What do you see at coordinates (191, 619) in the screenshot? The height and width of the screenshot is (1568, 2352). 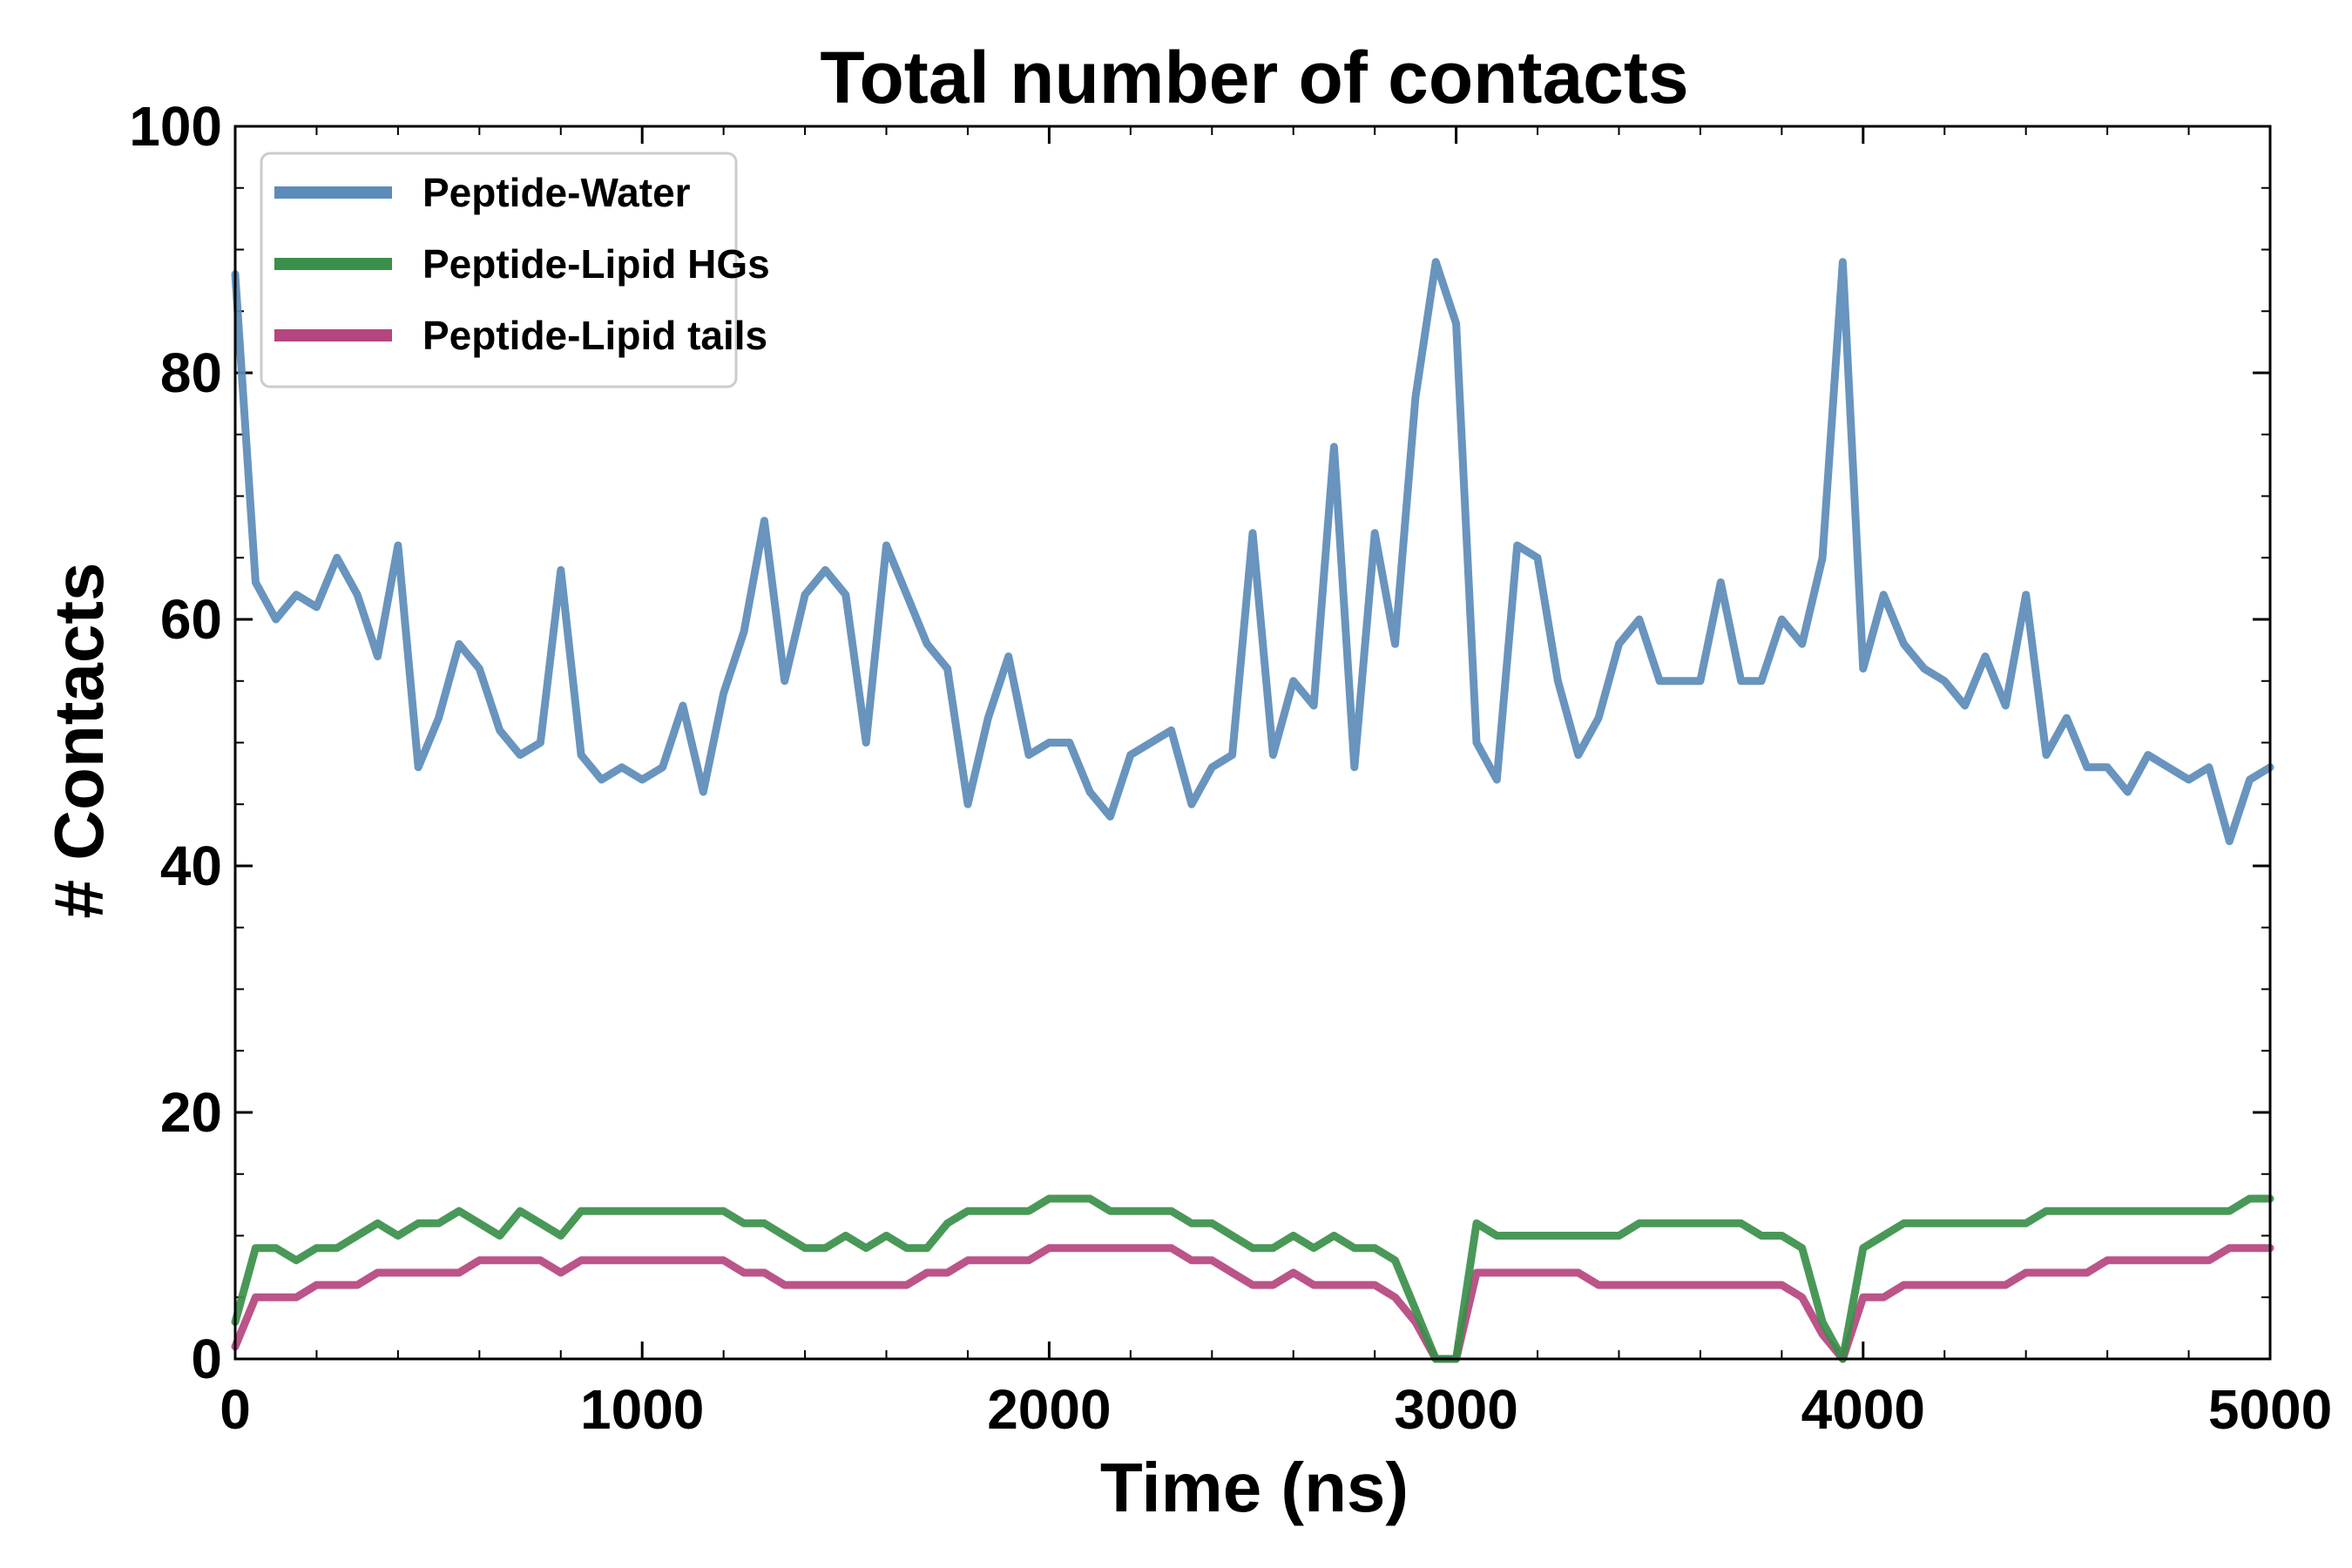 I see `y-tick-label: 60` at bounding box center [191, 619].